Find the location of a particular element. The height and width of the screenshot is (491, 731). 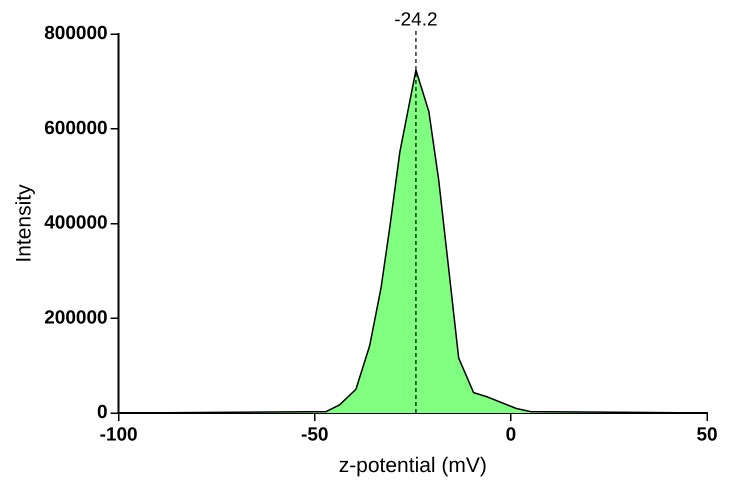

x-tick-label: 0 is located at coordinates (511, 435).